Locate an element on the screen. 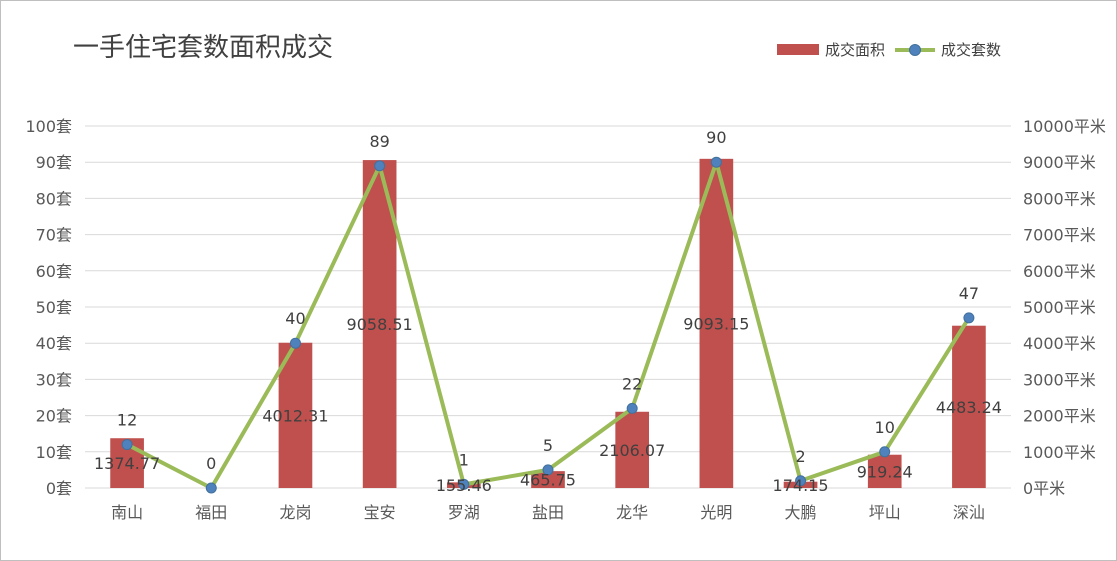  y-right-tick-label: 1000平米 is located at coordinates (1059, 452).